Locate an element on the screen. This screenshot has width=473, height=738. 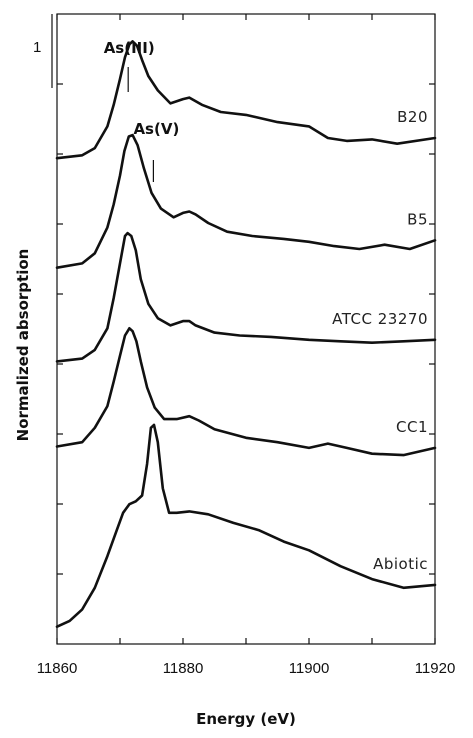
x-tick-label: 11920 is located at coordinates (435, 668).